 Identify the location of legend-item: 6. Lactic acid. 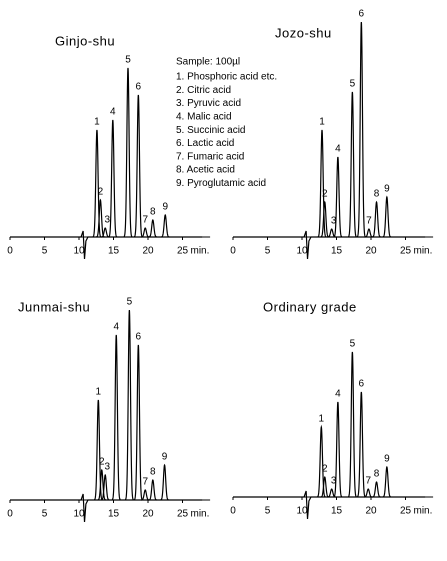
(205, 143).